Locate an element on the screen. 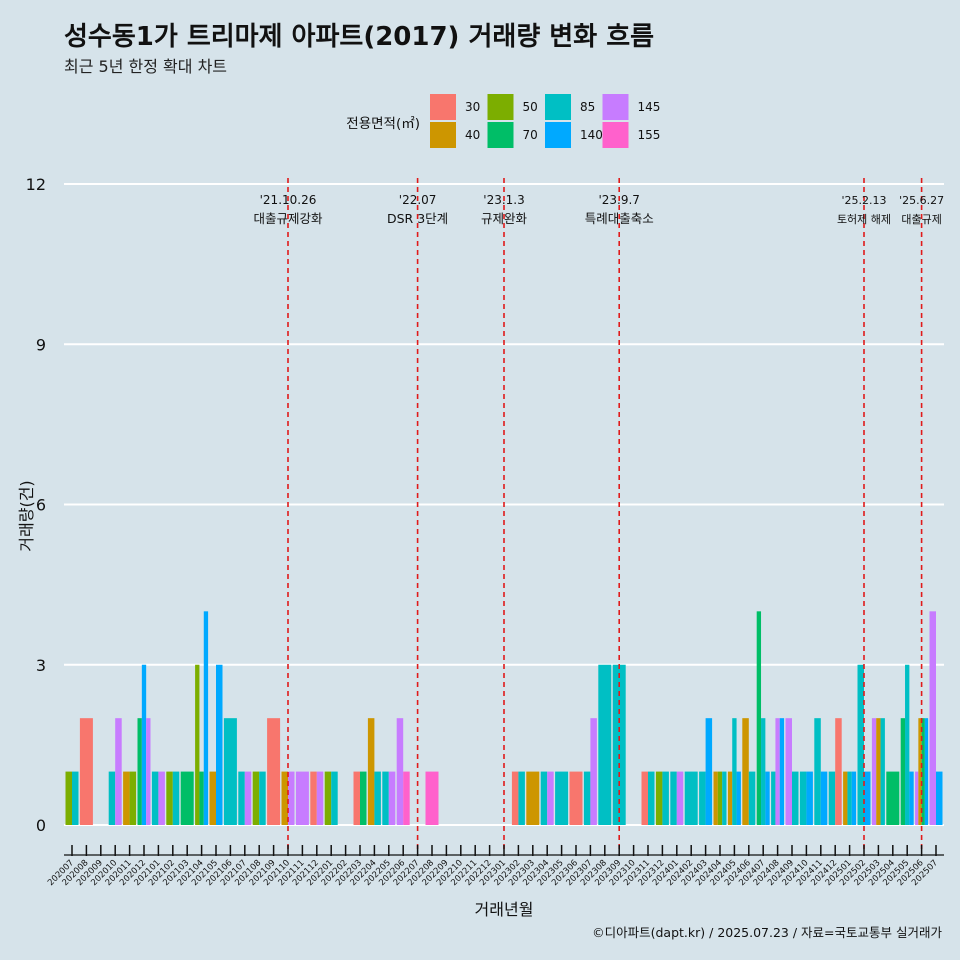  event-date: '23.9.7 is located at coordinates (618, 200).